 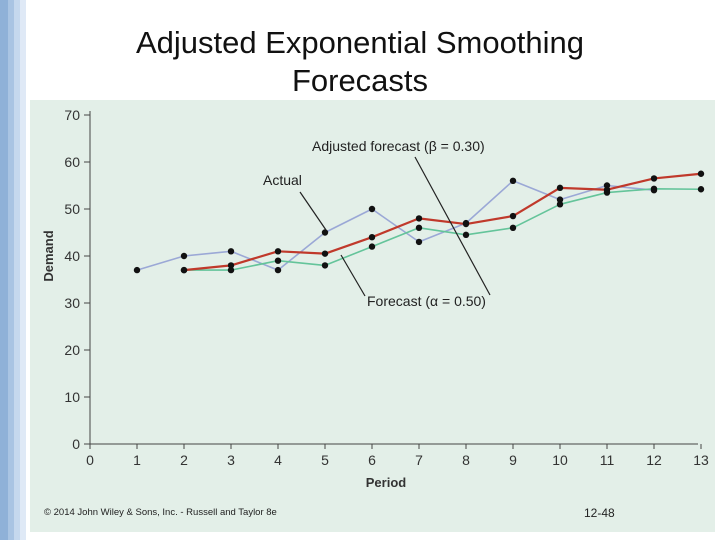 What do you see at coordinates (701, 460) in the screenshot?
I see `x-tick-label: 13` at bounding box center [701, 460].